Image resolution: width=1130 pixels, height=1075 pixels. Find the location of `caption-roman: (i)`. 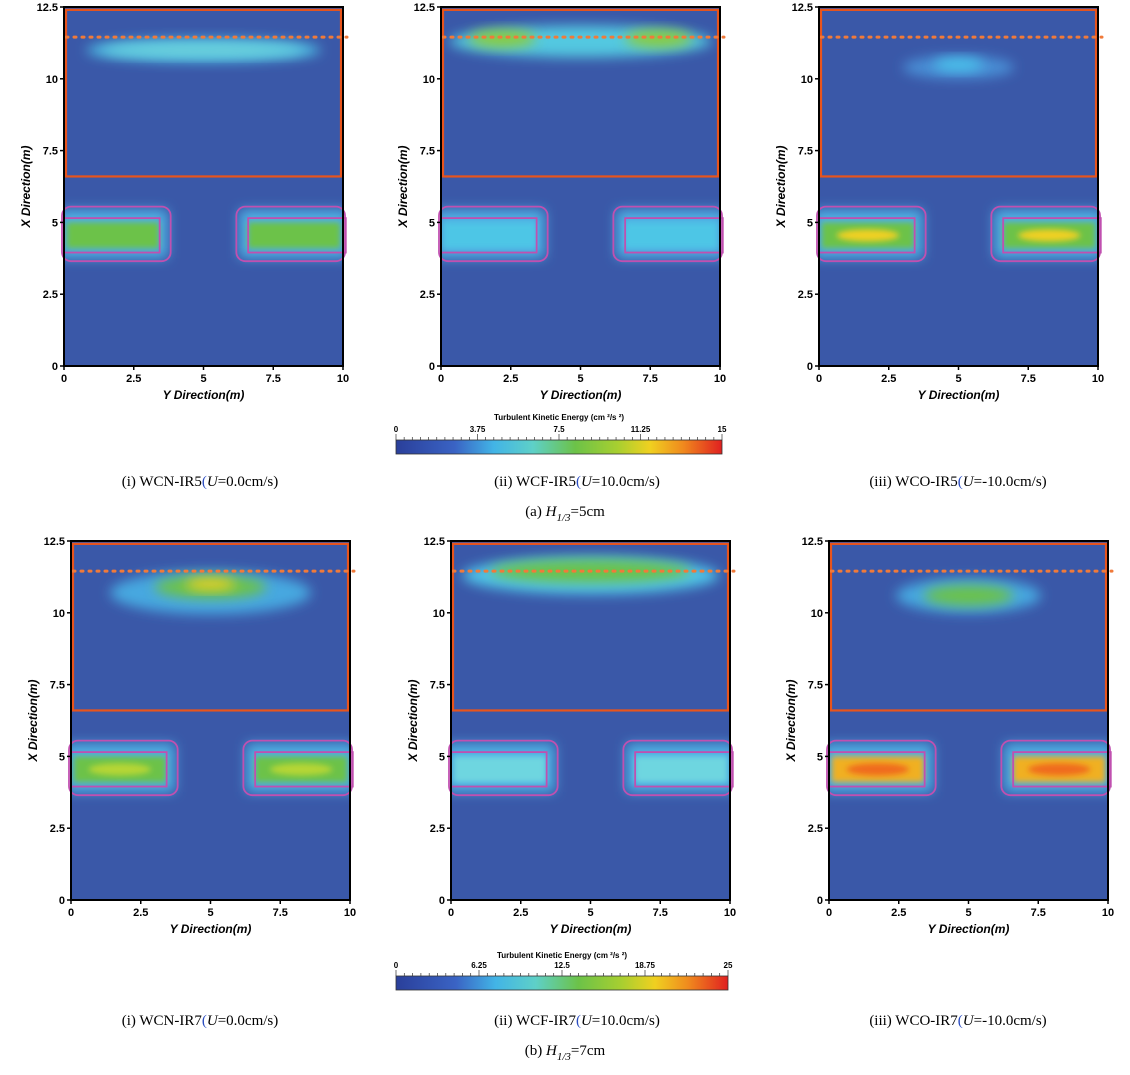

caption-roman: (i) is located at coordinates (131, 482).